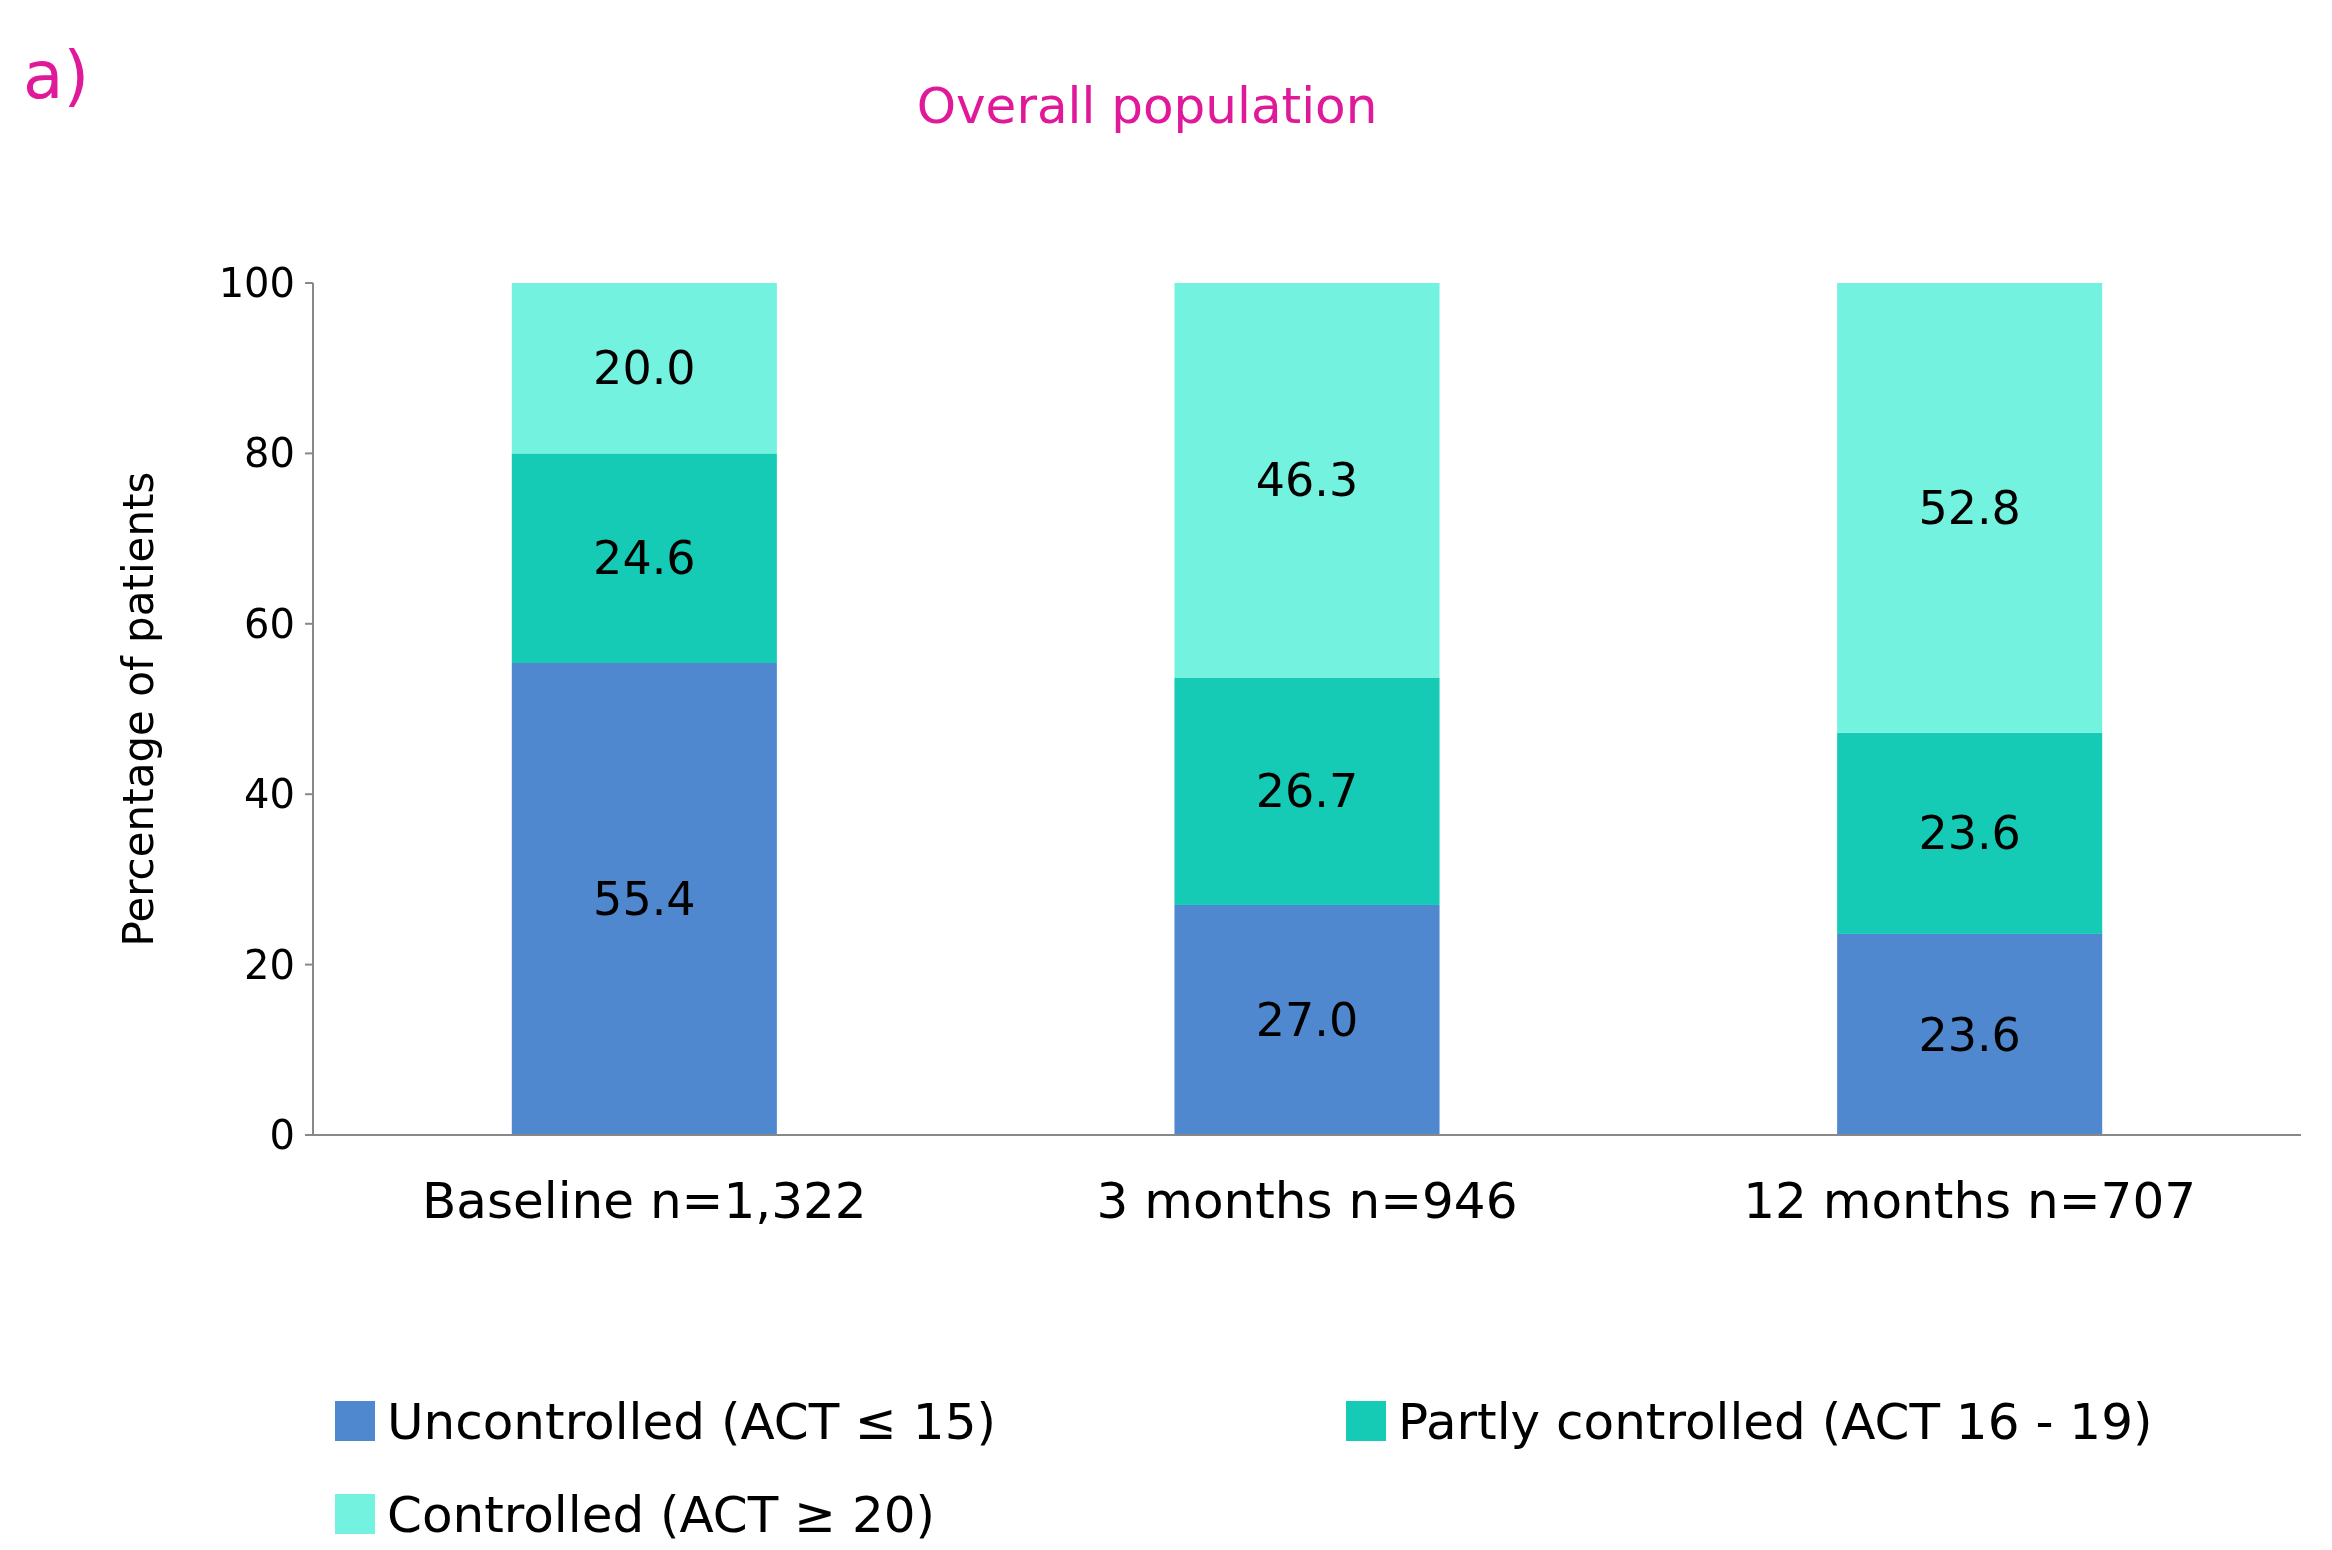 The image size is (2332, 1550). I want to click on chart-title: Overall population, so click(1147, 106).